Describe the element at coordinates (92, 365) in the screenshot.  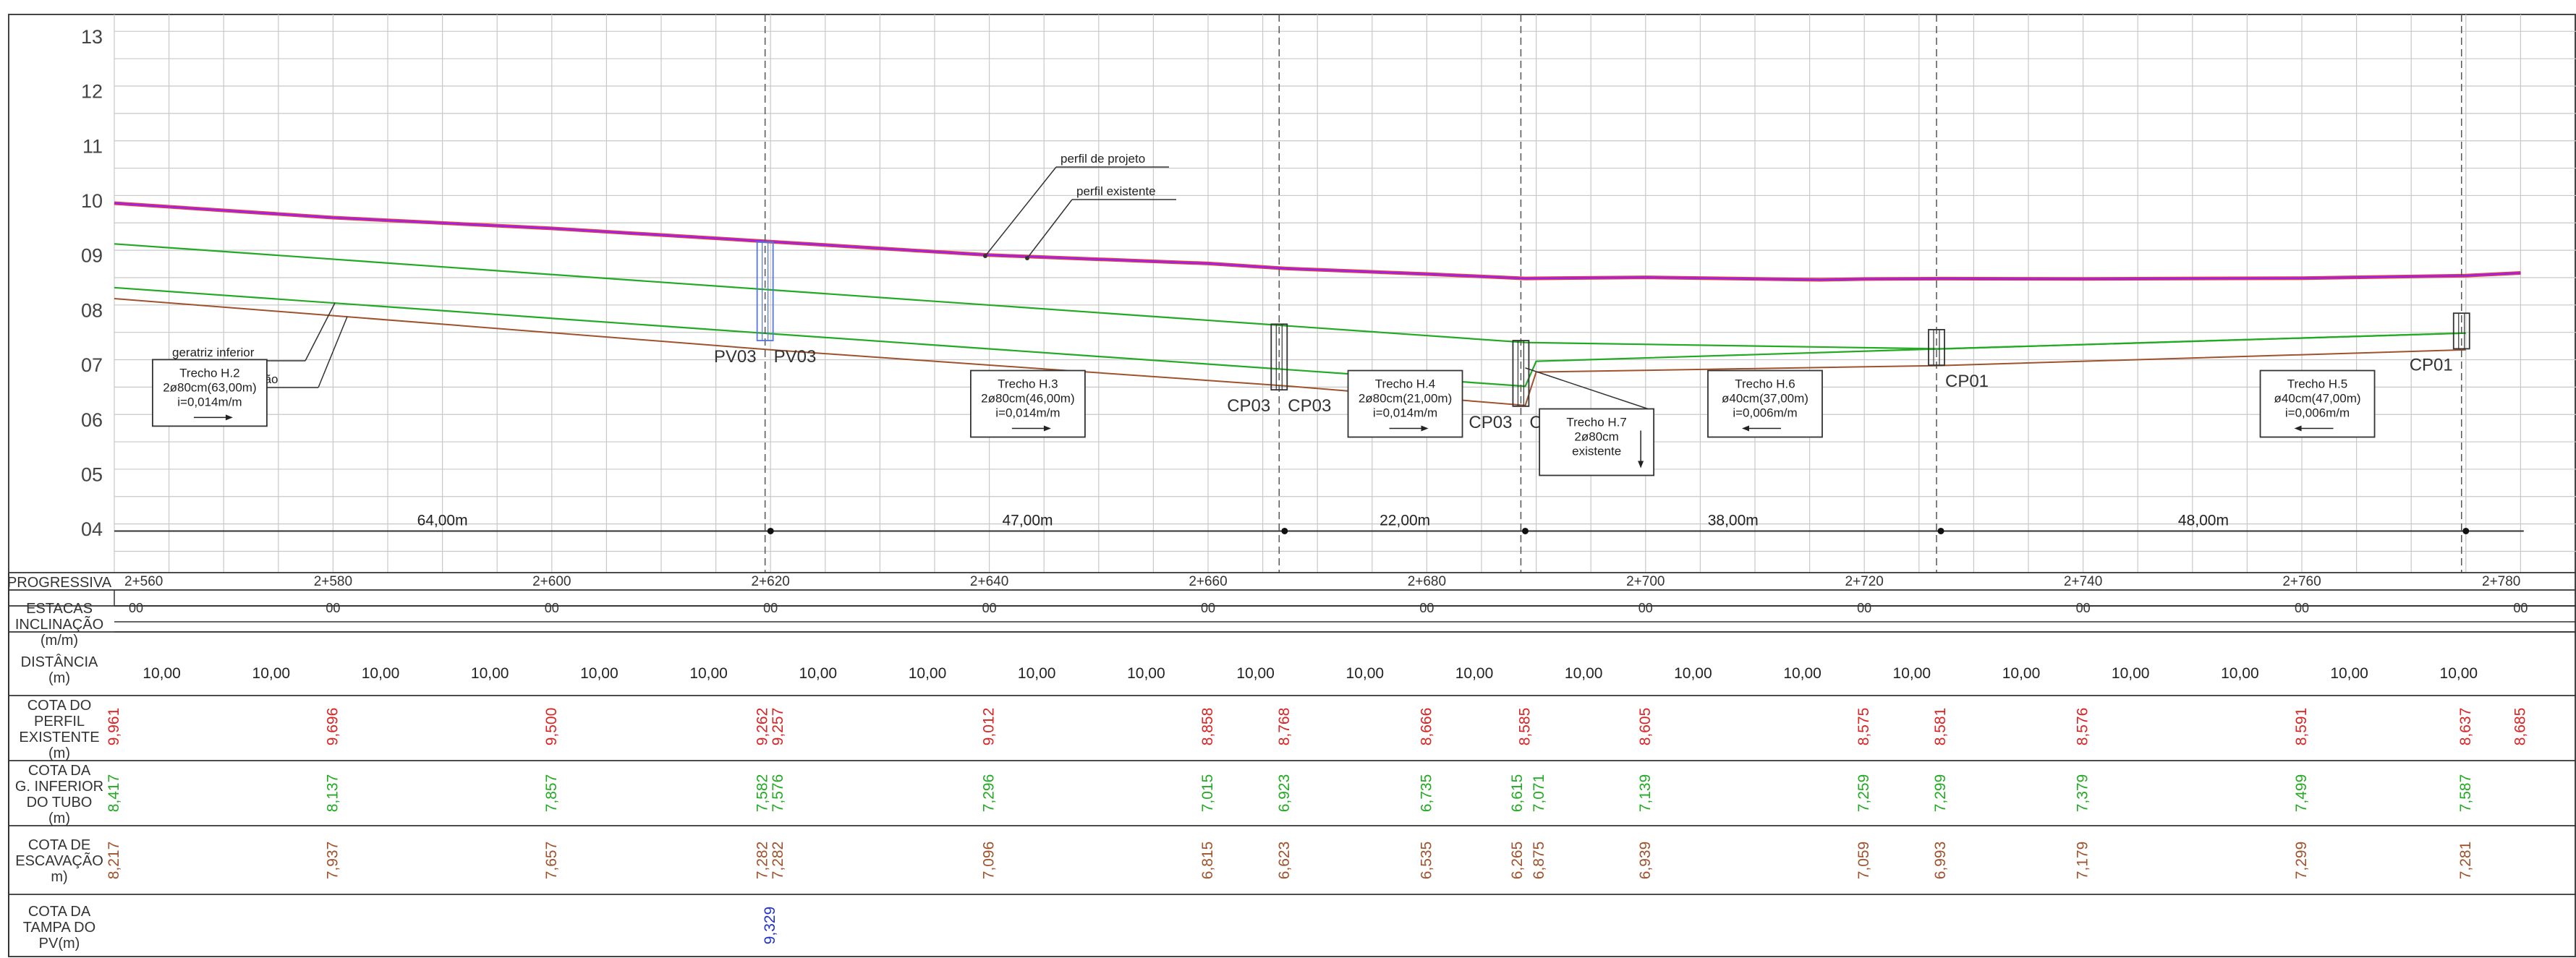
I see `elevation-tick-label: 07` at that location.